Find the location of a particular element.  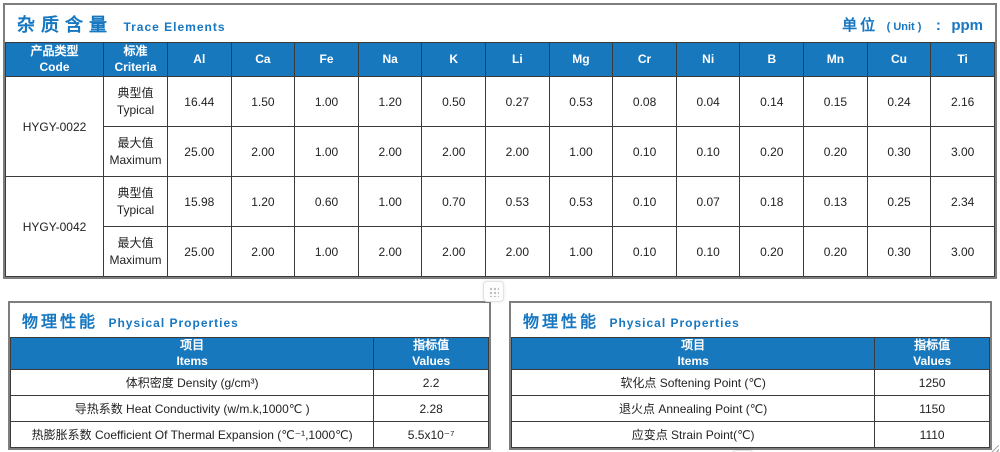

trace-value-cell: 0.50 is located at coordinates (454, 101).